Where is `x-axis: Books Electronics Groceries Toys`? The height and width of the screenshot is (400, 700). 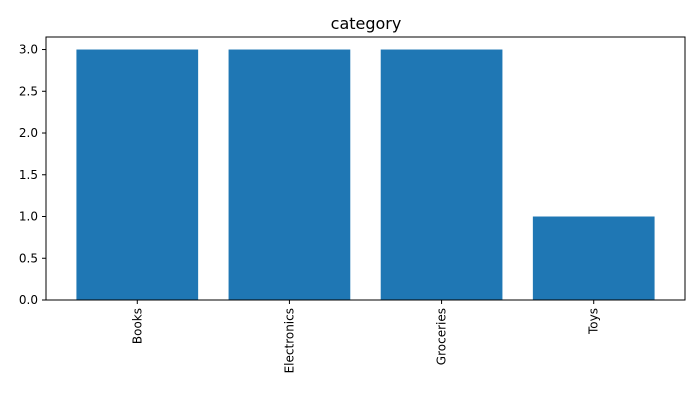 x-axis: Books Electronics Groceries Toys is located at coordinates (365, 336).